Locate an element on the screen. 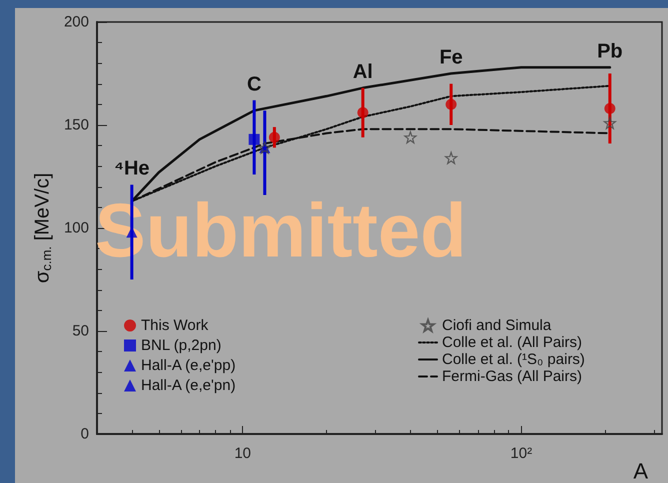 The image size is (668, 483). annotation: C is located at coordinates (254, 84).